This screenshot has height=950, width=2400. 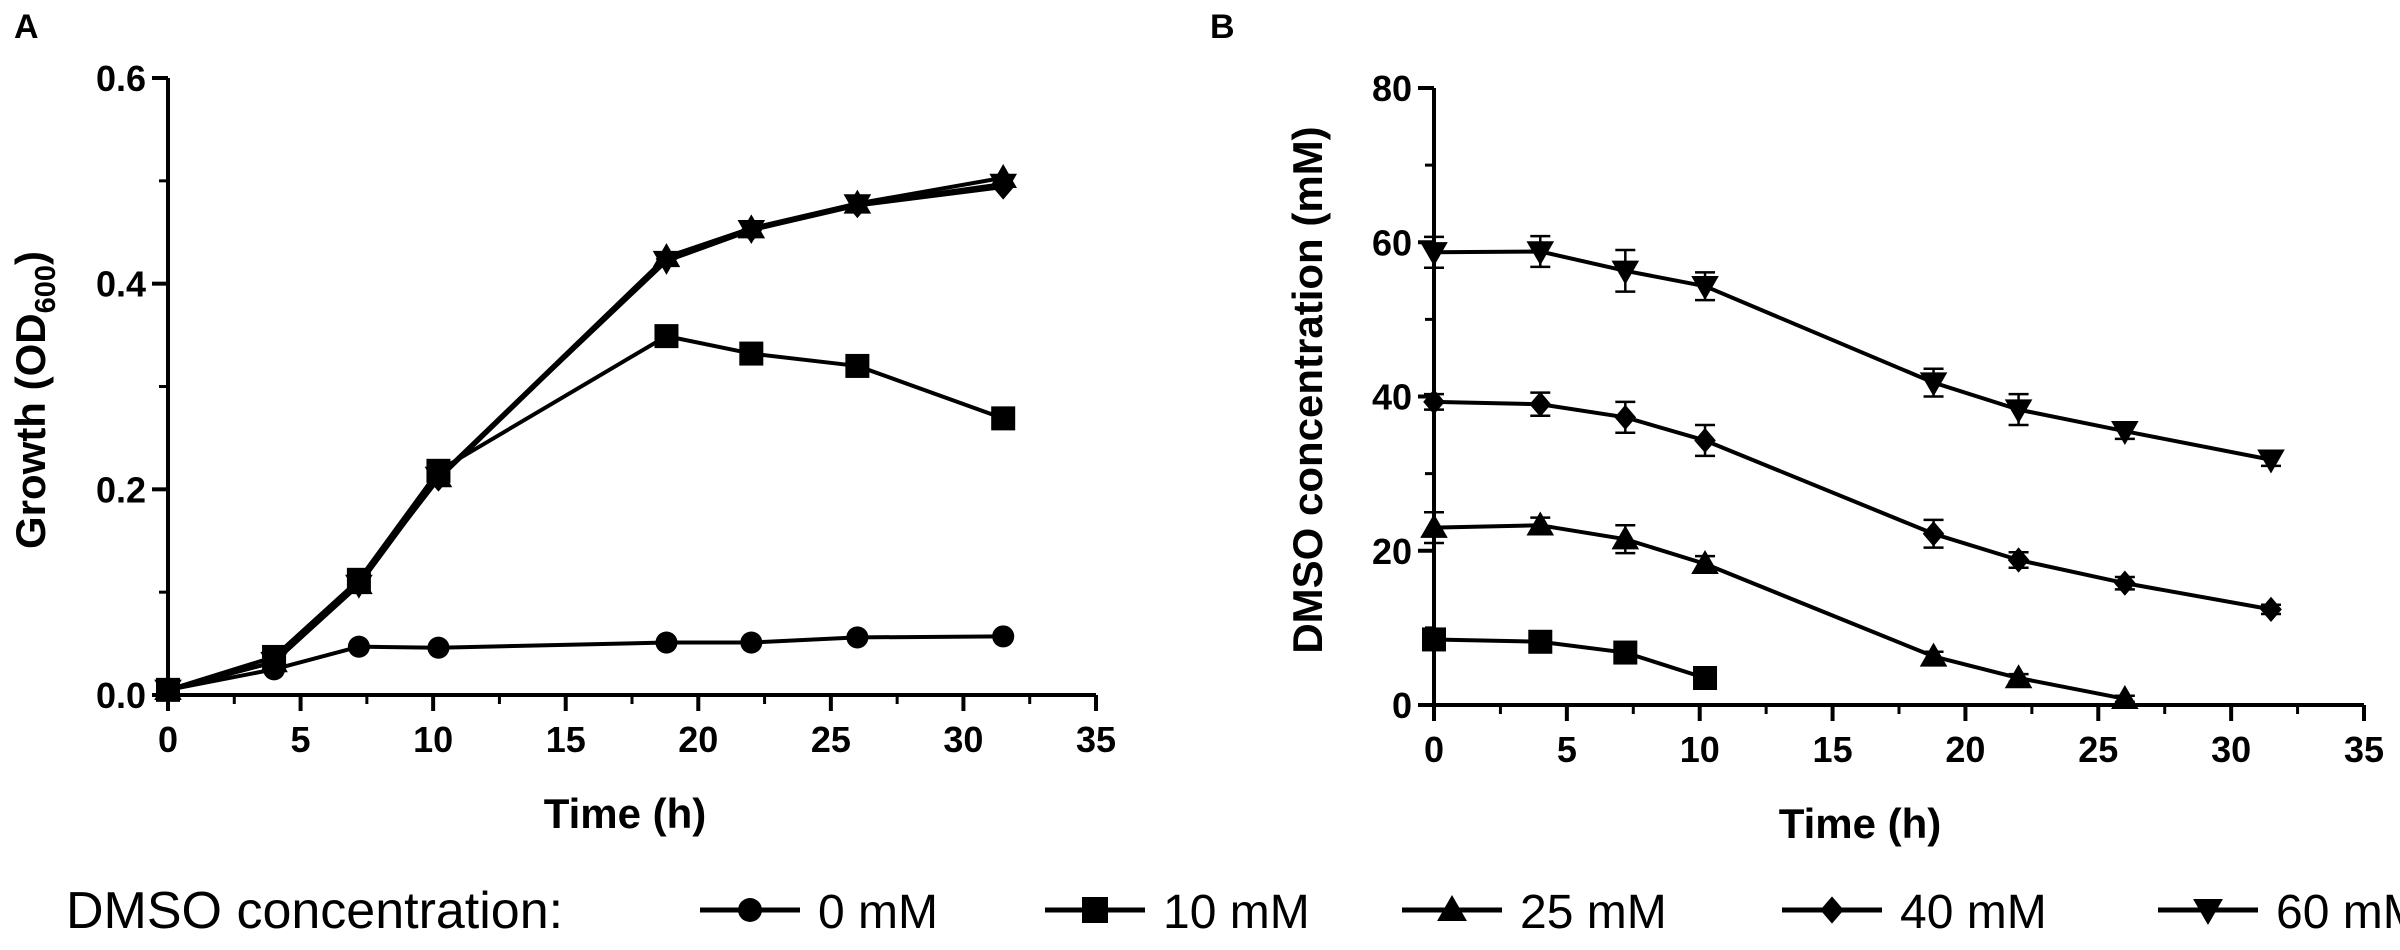 I want to click on panel-b-x-tick-label: 20, so click(x=1965, y=749).